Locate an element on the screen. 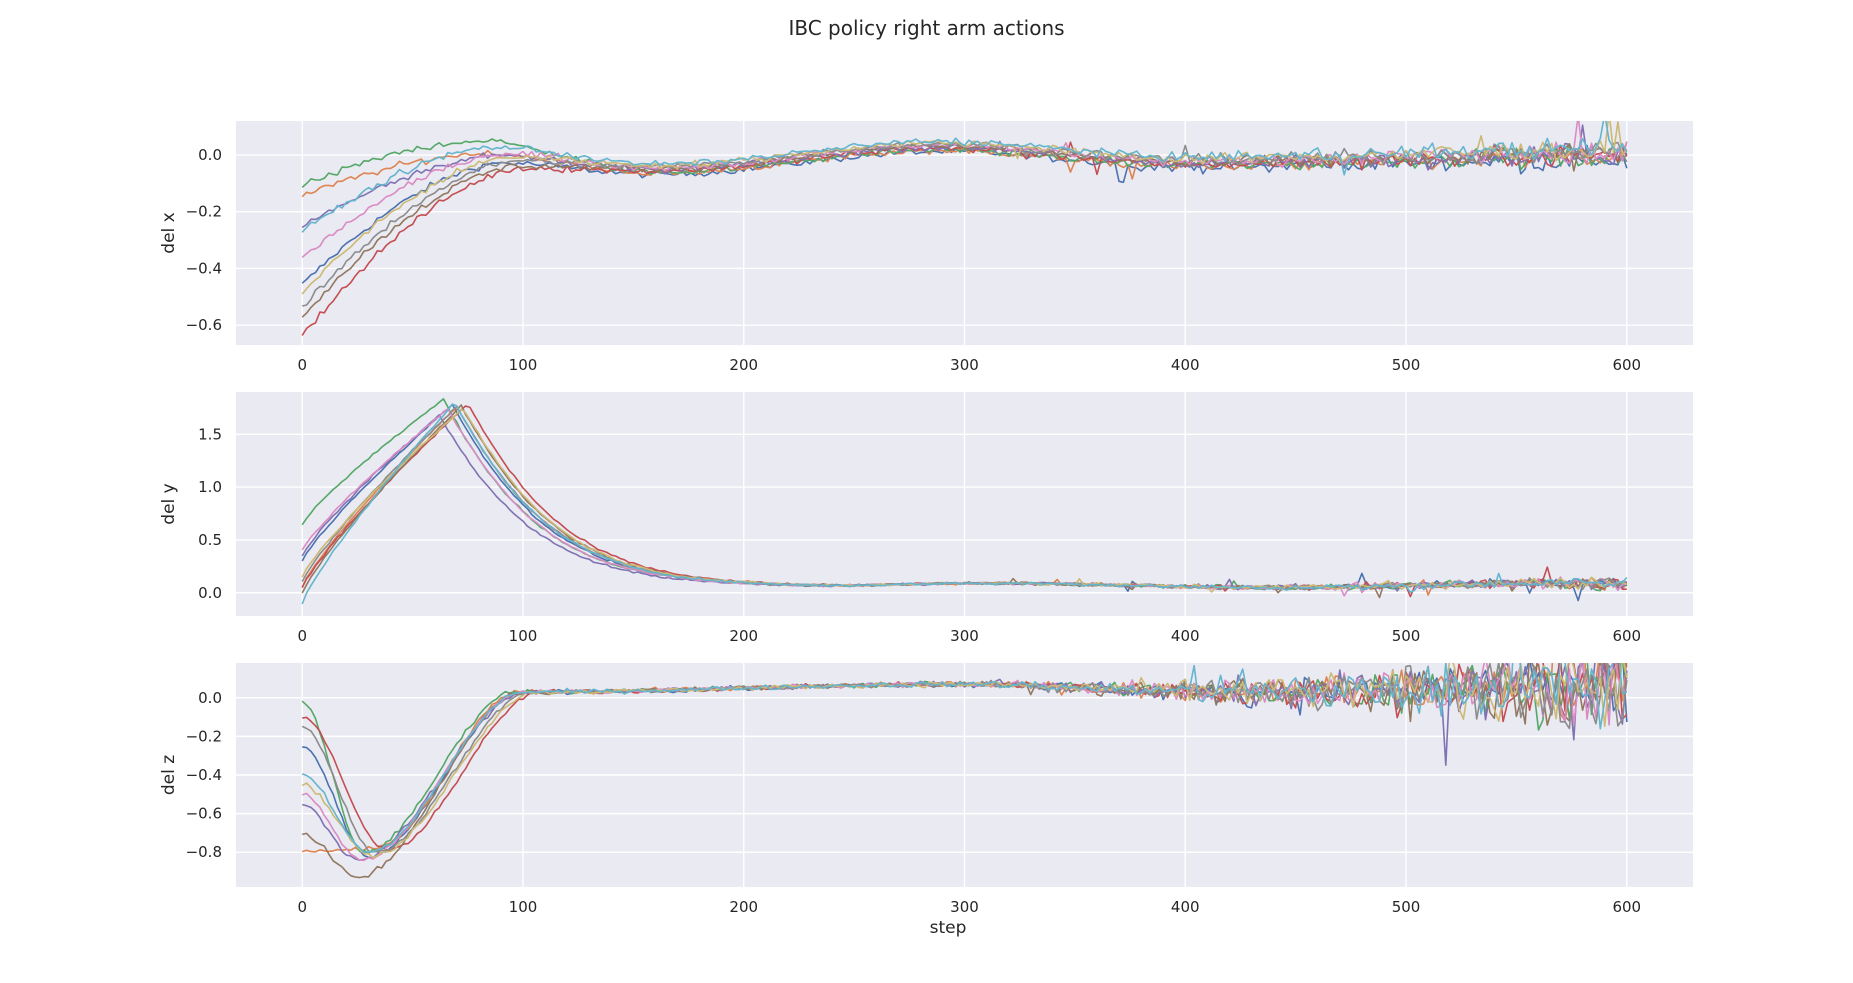 This screenshot has height=983, width=1853. x-axis-label: step is located at coordinates (948, 928).